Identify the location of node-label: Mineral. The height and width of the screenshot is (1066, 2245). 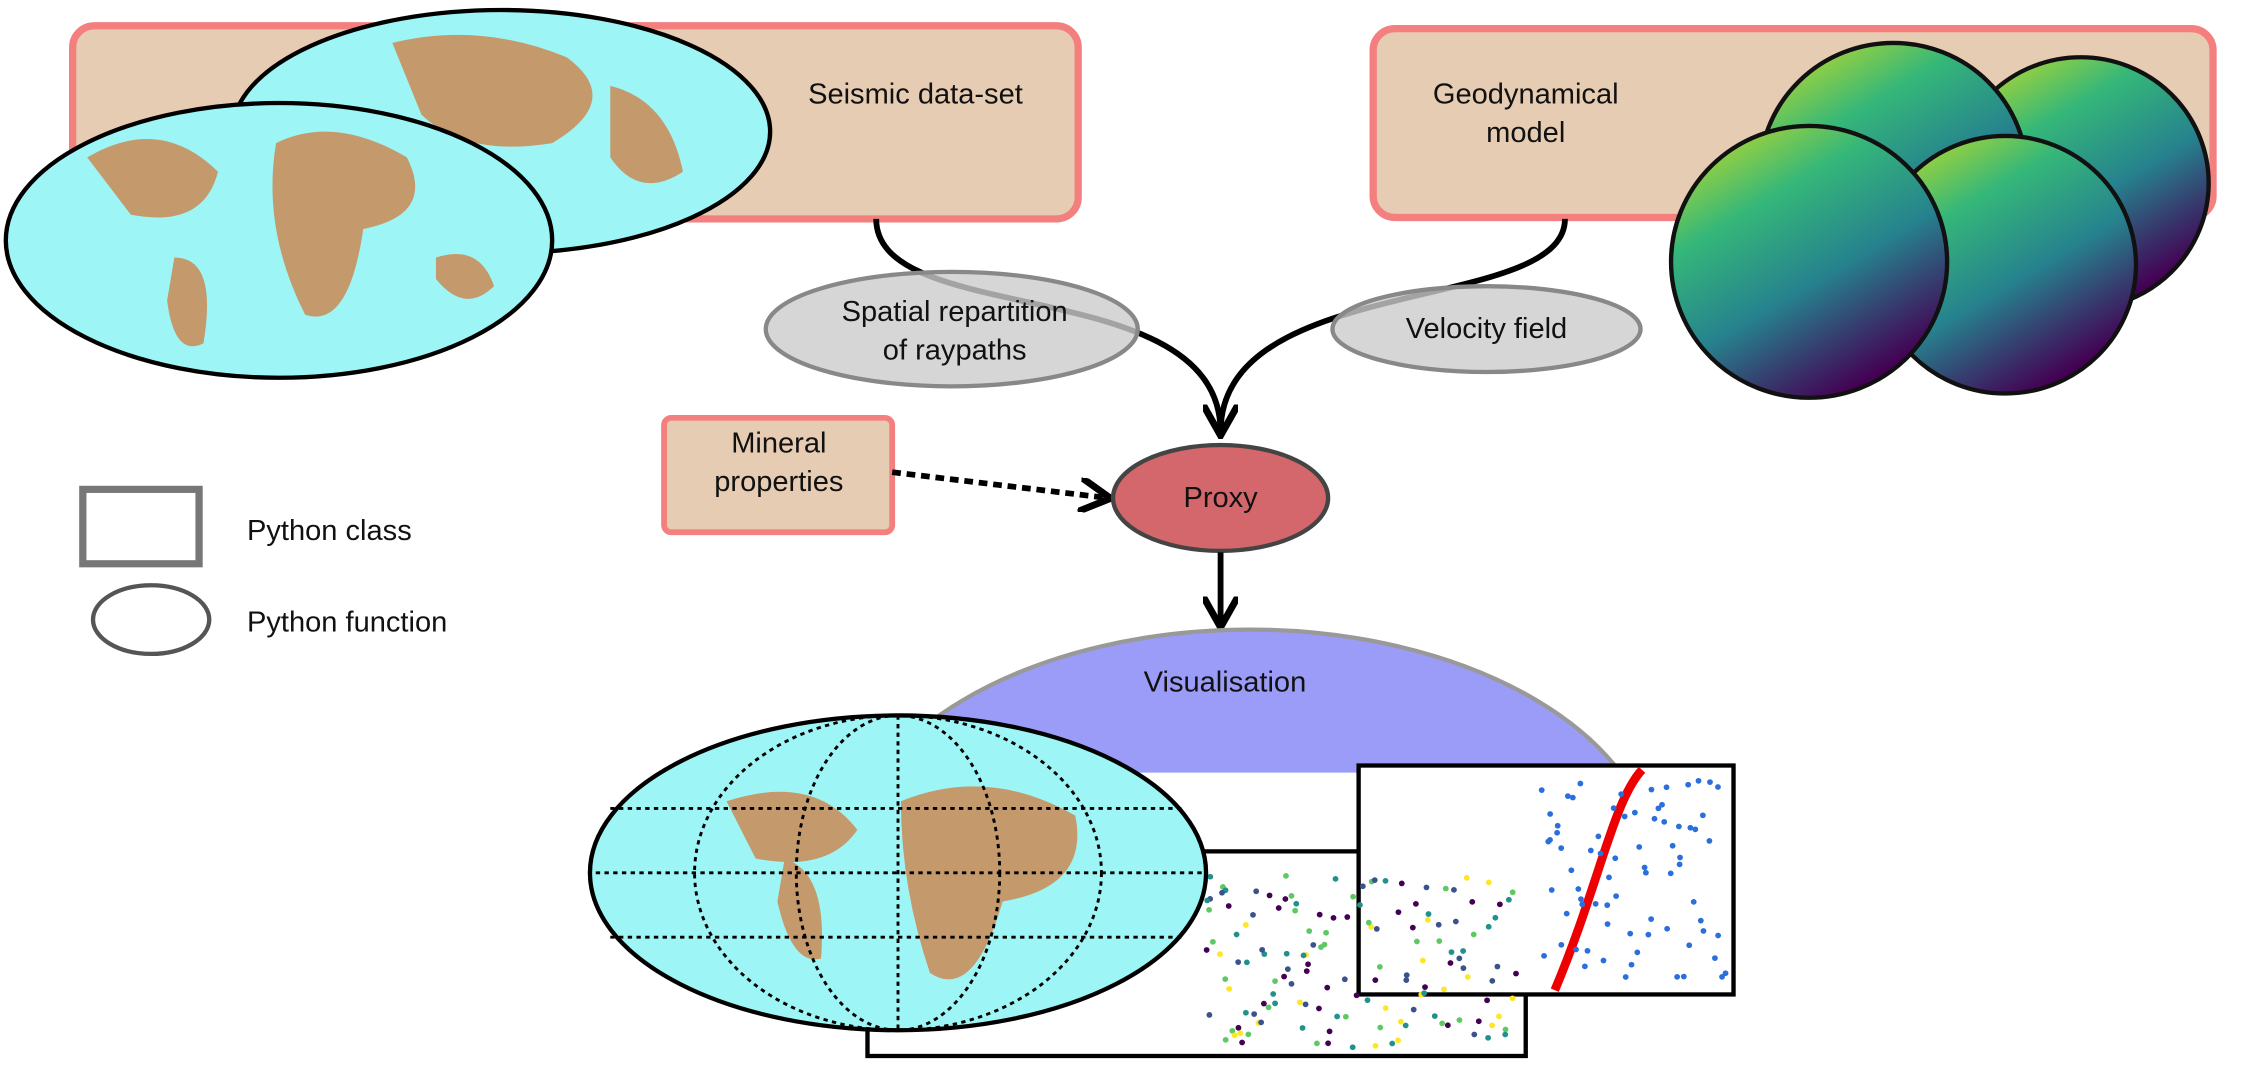
(778, 444).